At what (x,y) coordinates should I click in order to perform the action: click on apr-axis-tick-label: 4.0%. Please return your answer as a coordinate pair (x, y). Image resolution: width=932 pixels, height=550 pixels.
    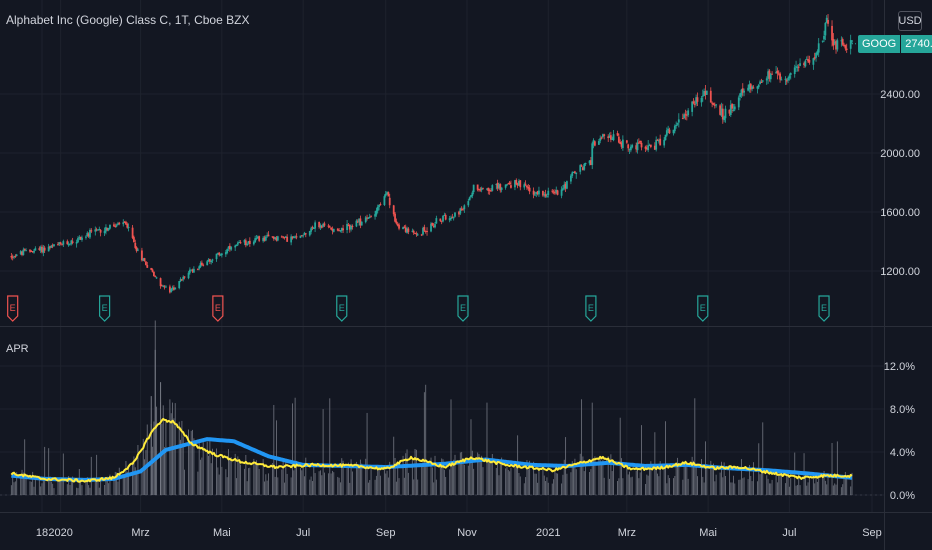
    Looking at the image, I should click on (902, 453).